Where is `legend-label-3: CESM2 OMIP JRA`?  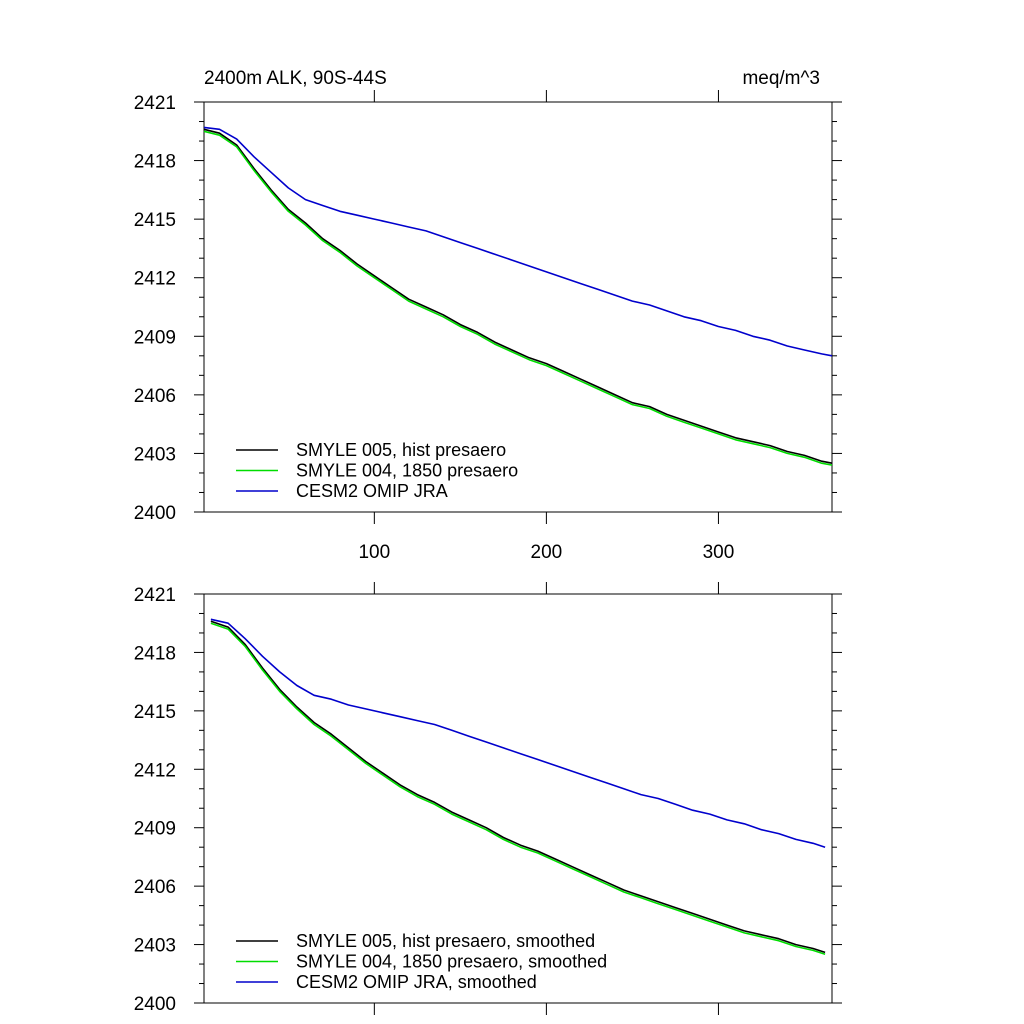 legend-label-3: CESM2 OMIP JRA is located at coordinates (372, 491).